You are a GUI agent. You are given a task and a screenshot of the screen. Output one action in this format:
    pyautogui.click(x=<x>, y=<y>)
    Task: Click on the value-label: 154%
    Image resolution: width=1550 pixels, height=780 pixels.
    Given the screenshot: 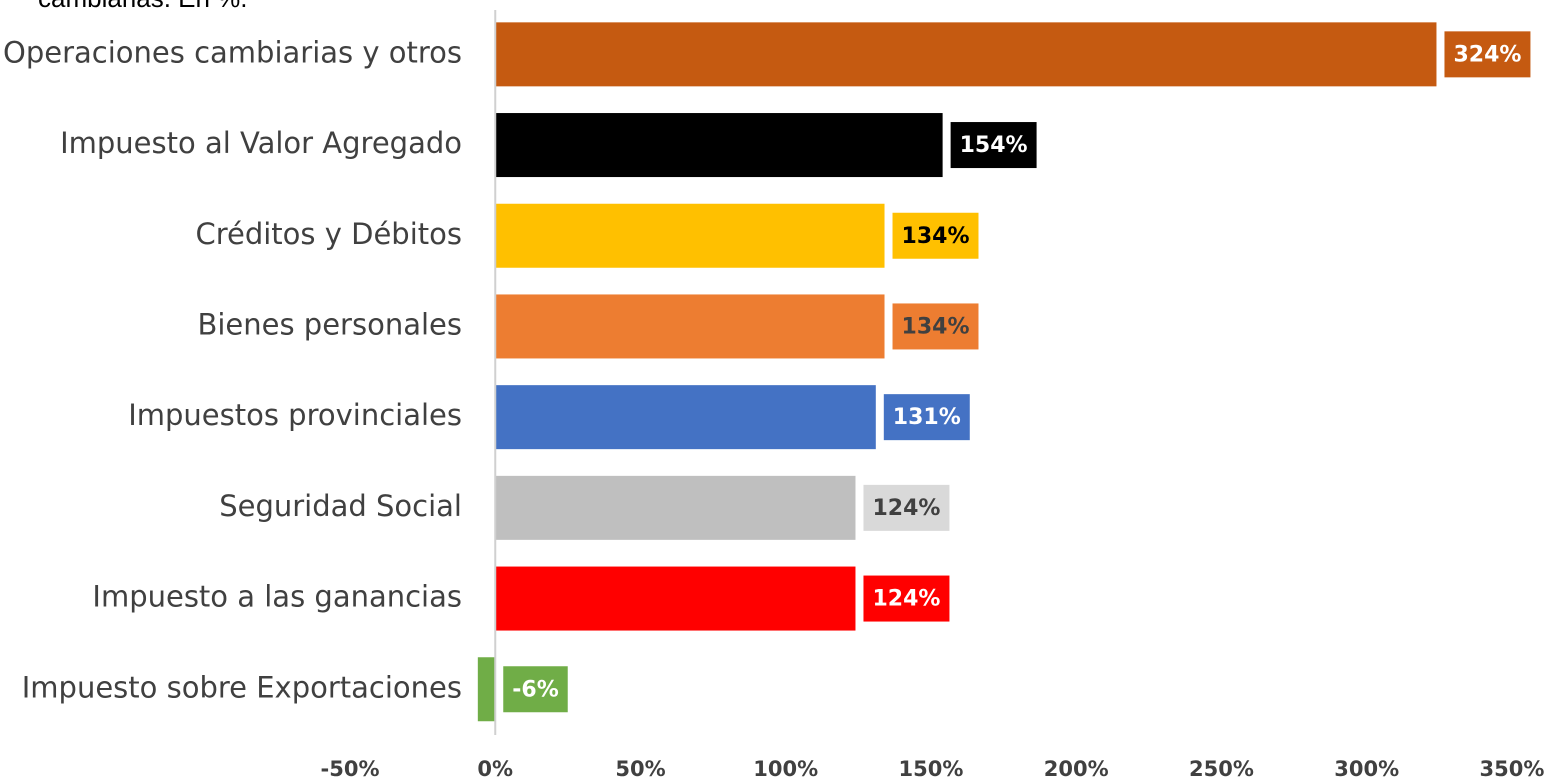 What is the action you would take?
    pyautogui.click(x=994, y=145)
    